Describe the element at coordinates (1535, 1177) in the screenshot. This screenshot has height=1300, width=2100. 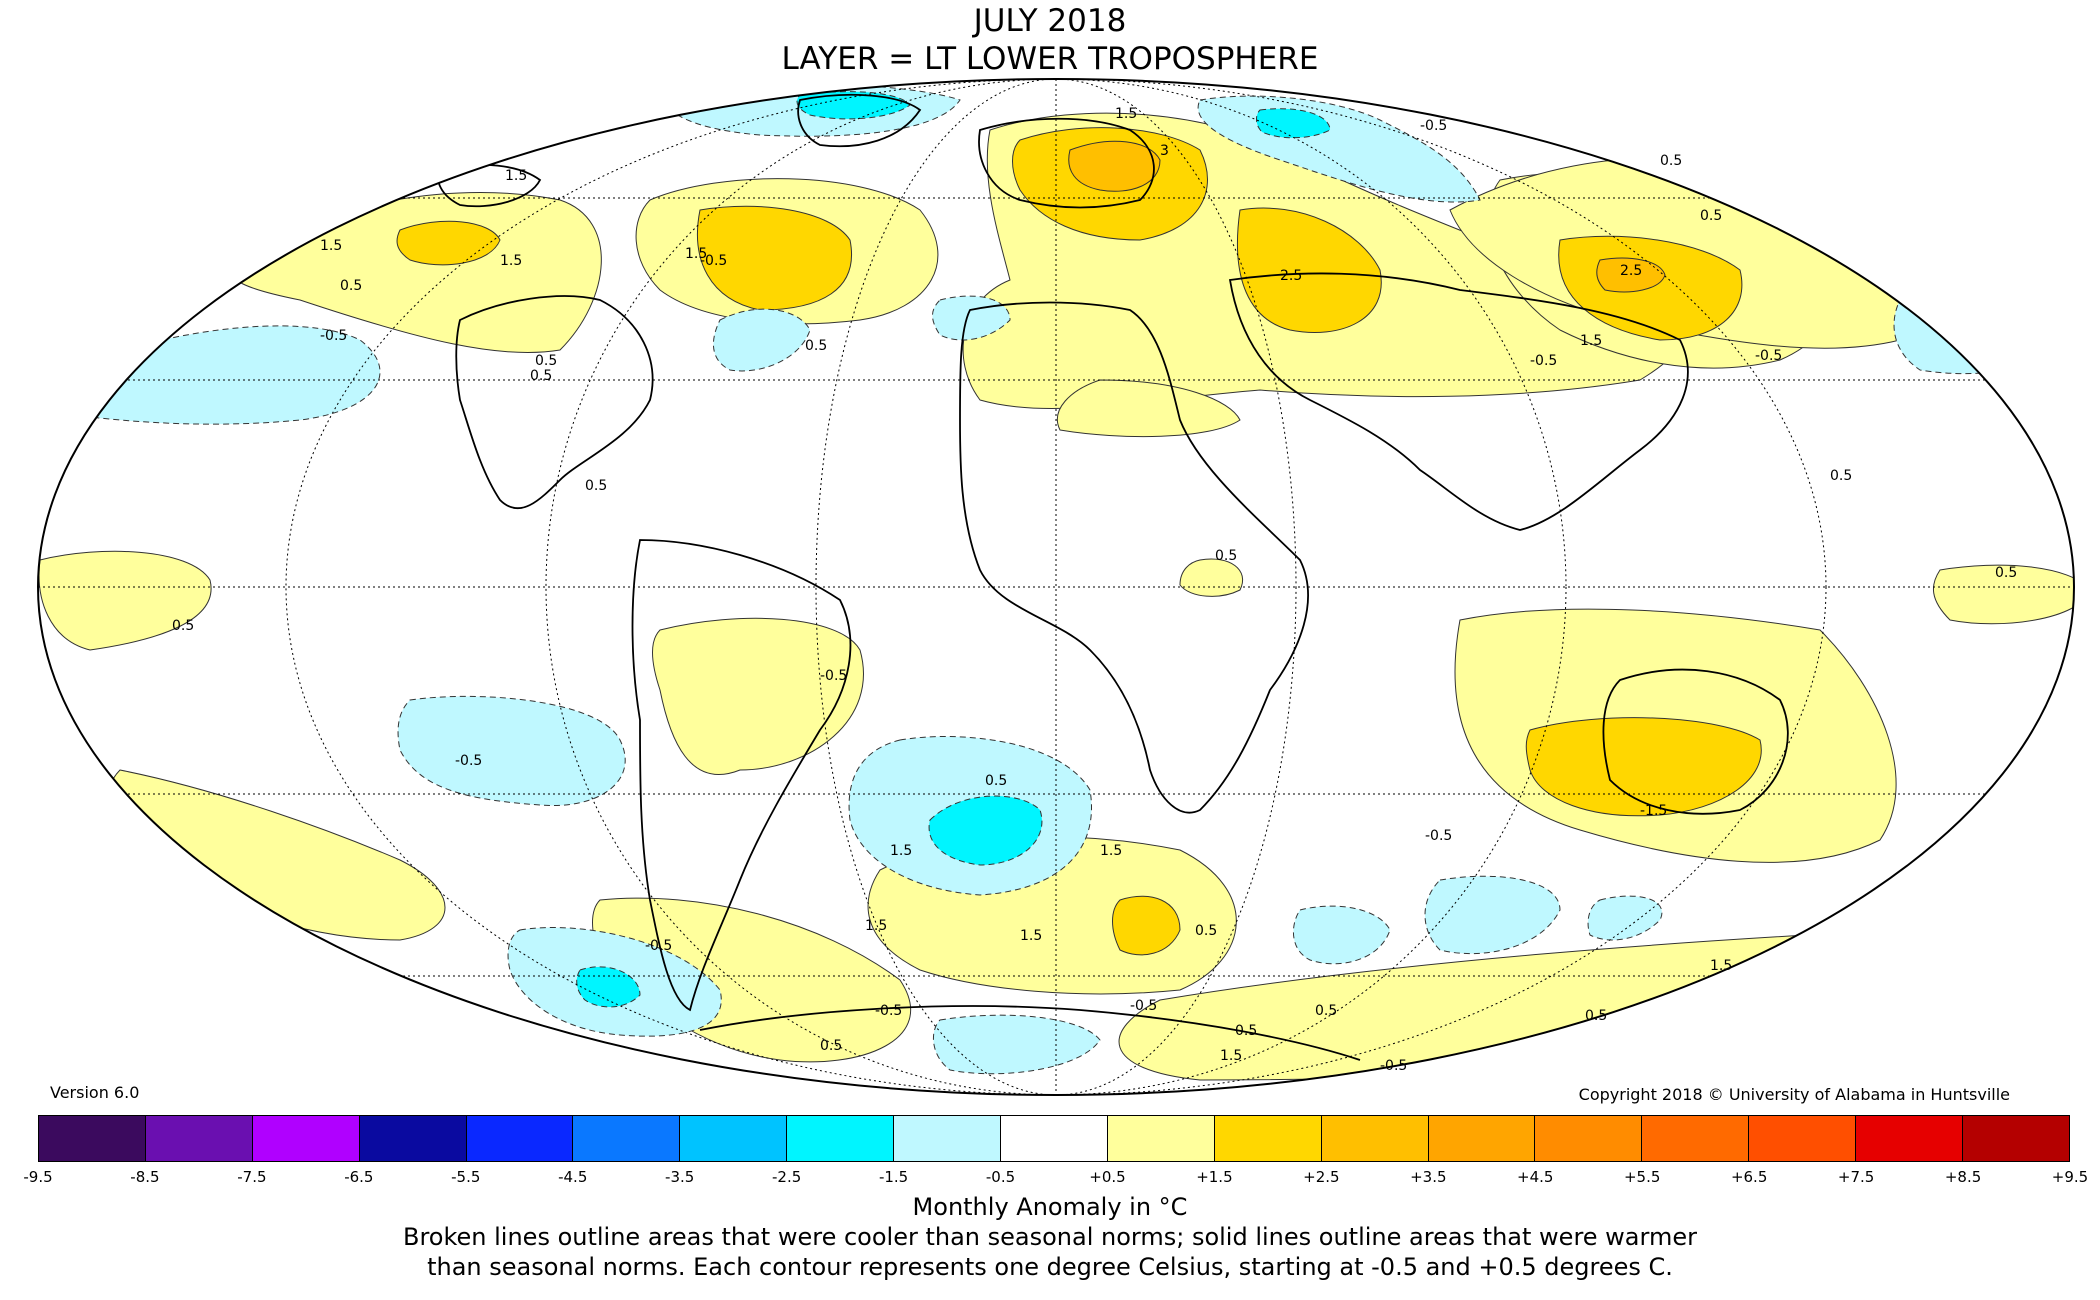
I see `colorbar-tick-label: +4.5` at that location.